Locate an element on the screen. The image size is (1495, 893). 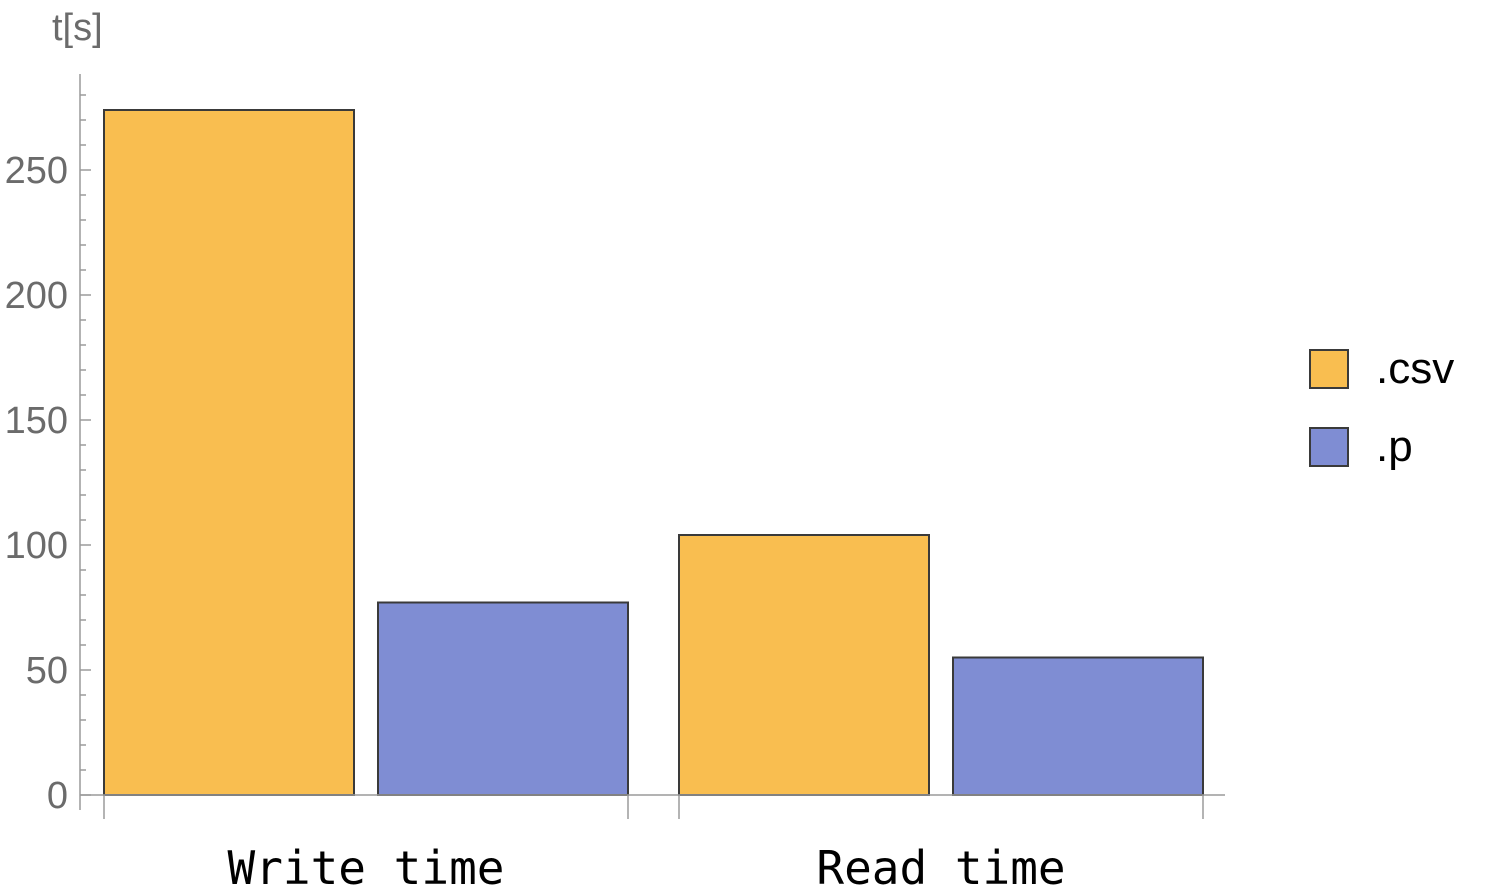
y-tick-label: 150 is located at coordinates (36, 421).